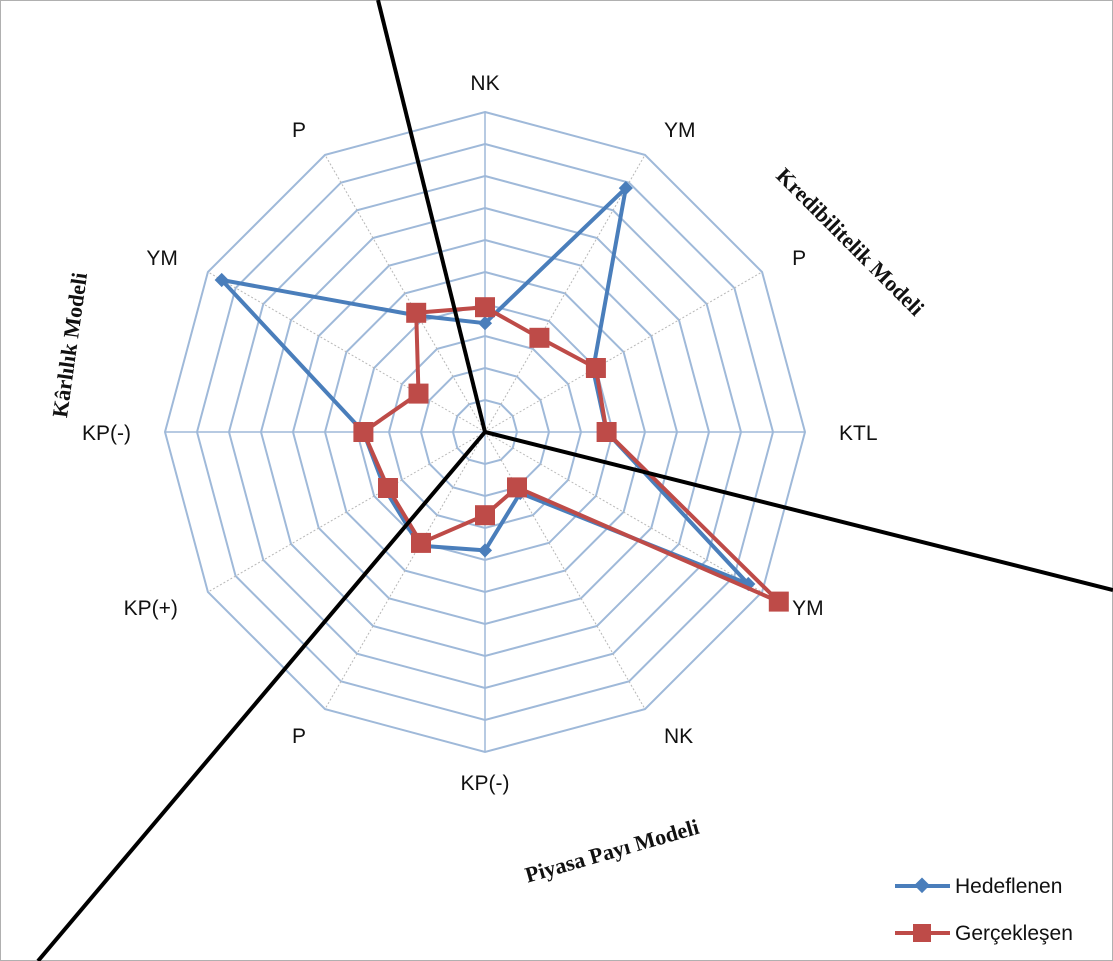 The image size is (1113, 961). I want to click on divider-line-top, so click(431, 216).